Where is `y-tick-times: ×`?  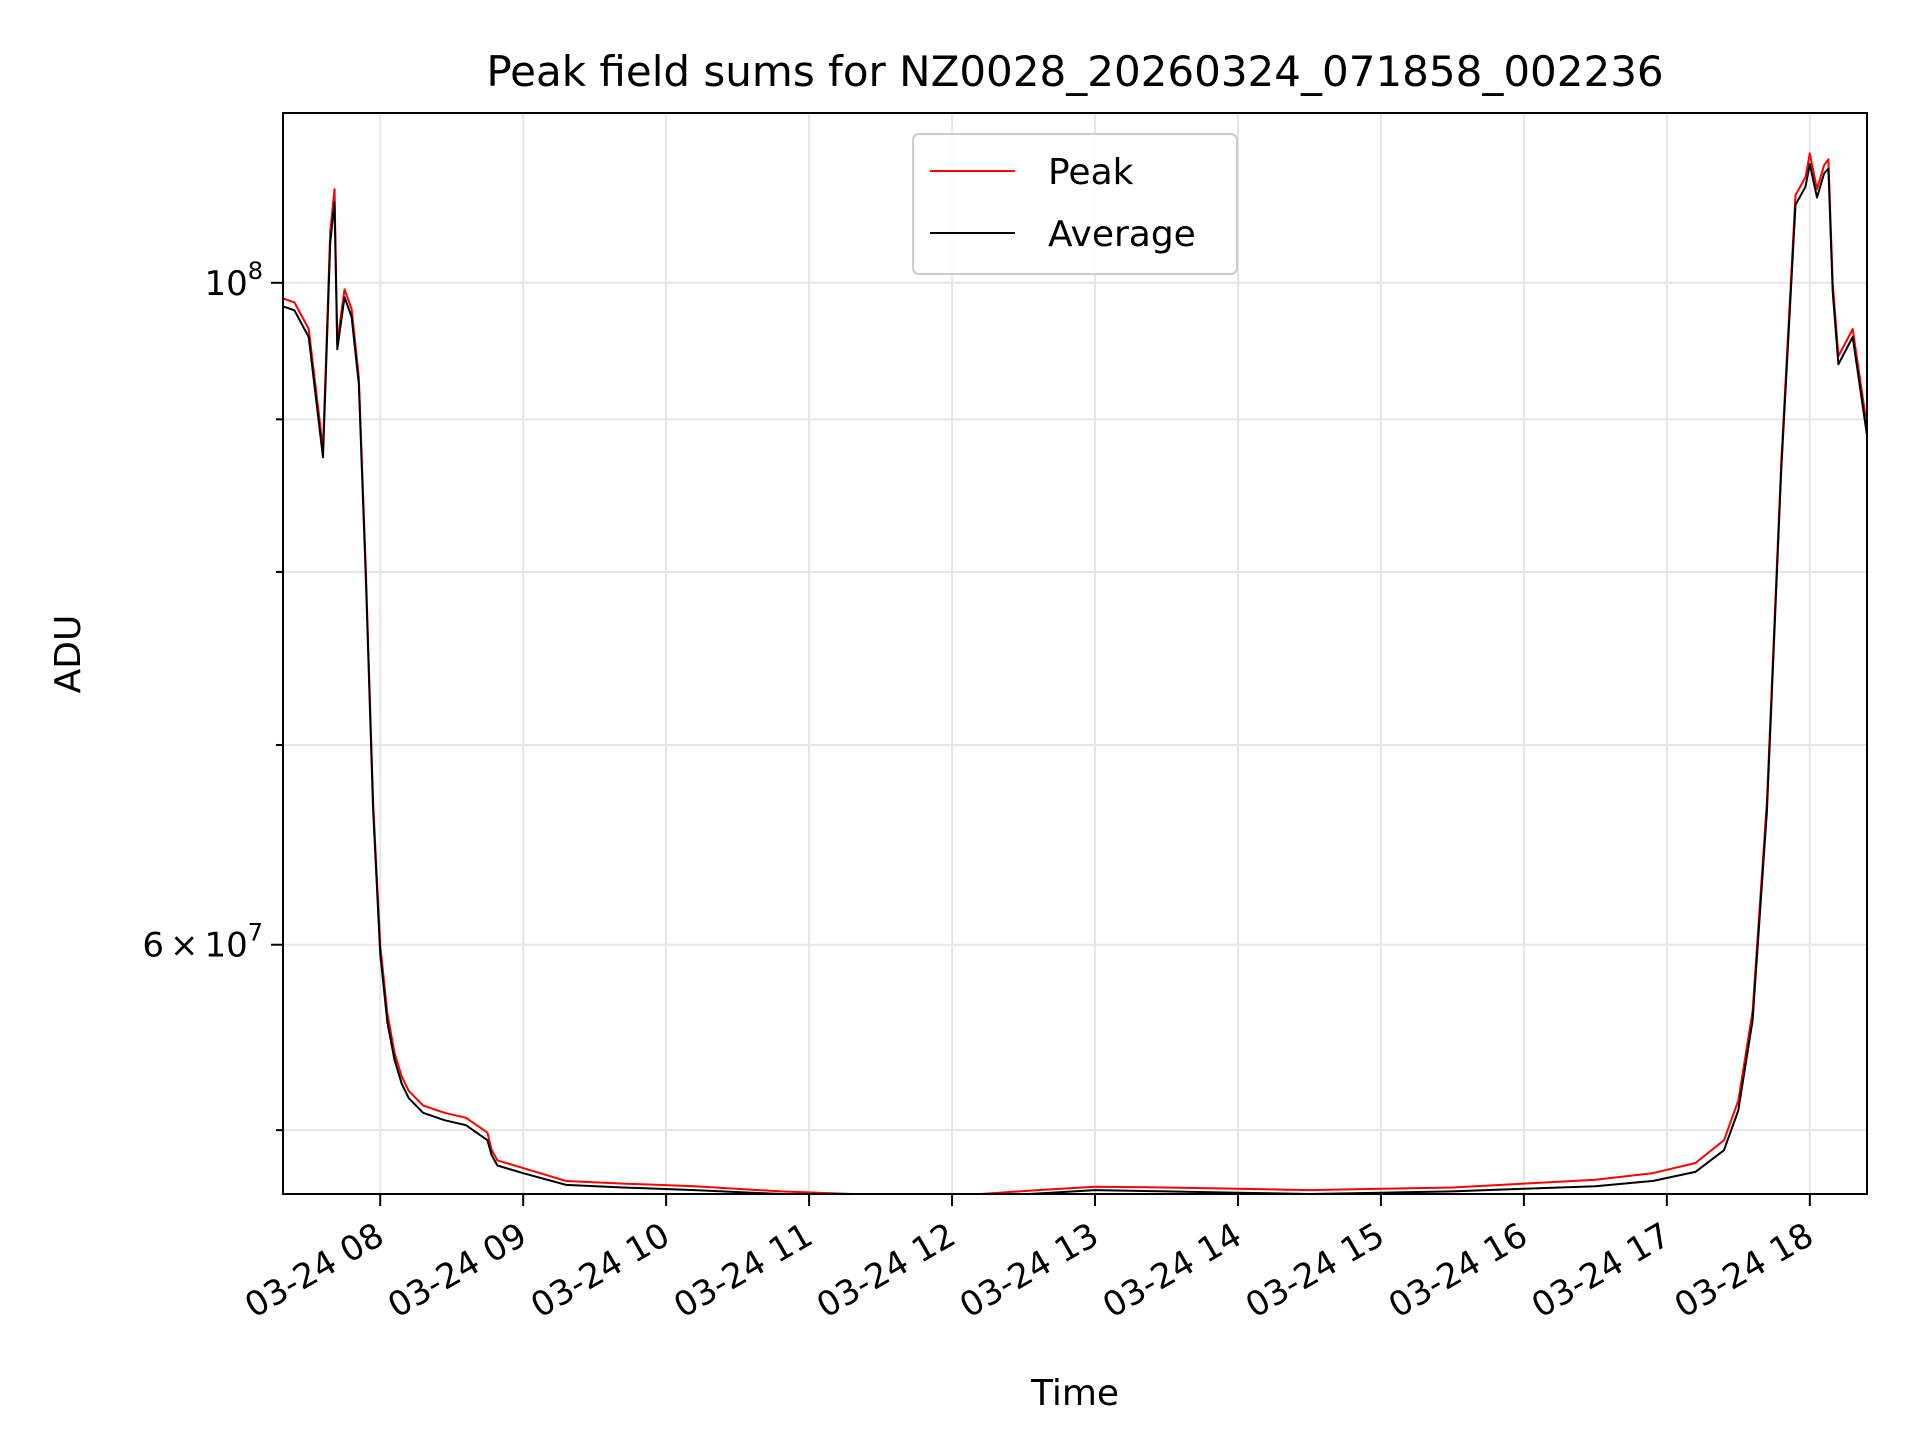
y-tick-times: × is located at coordinates (184, 946).